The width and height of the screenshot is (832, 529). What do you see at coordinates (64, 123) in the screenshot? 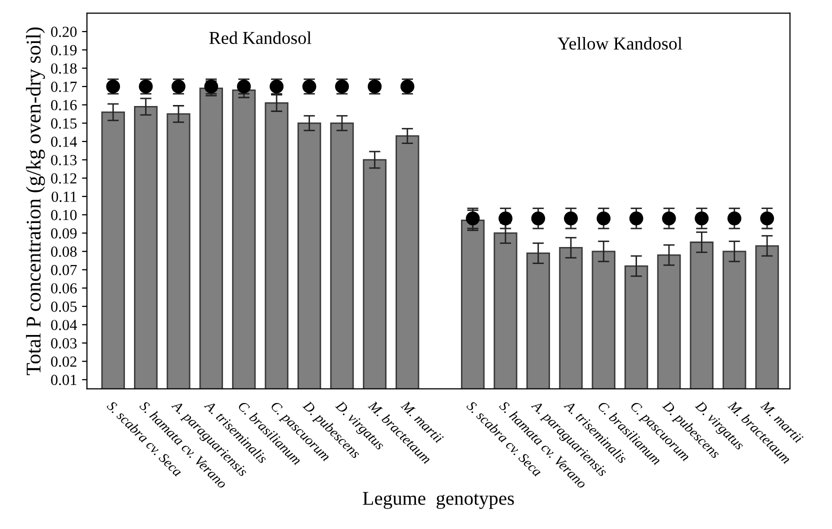
I see `y-tick-label: 0.15` at bounding box center [64, 123].